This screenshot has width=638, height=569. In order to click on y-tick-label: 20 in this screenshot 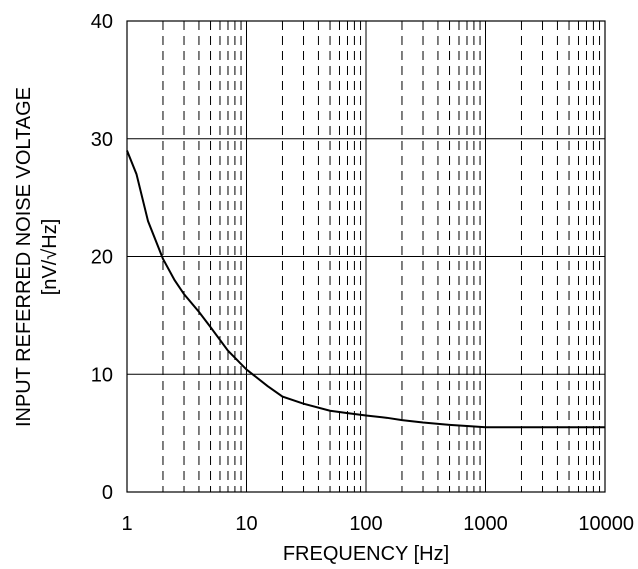, I will do `click(102, 258)`.